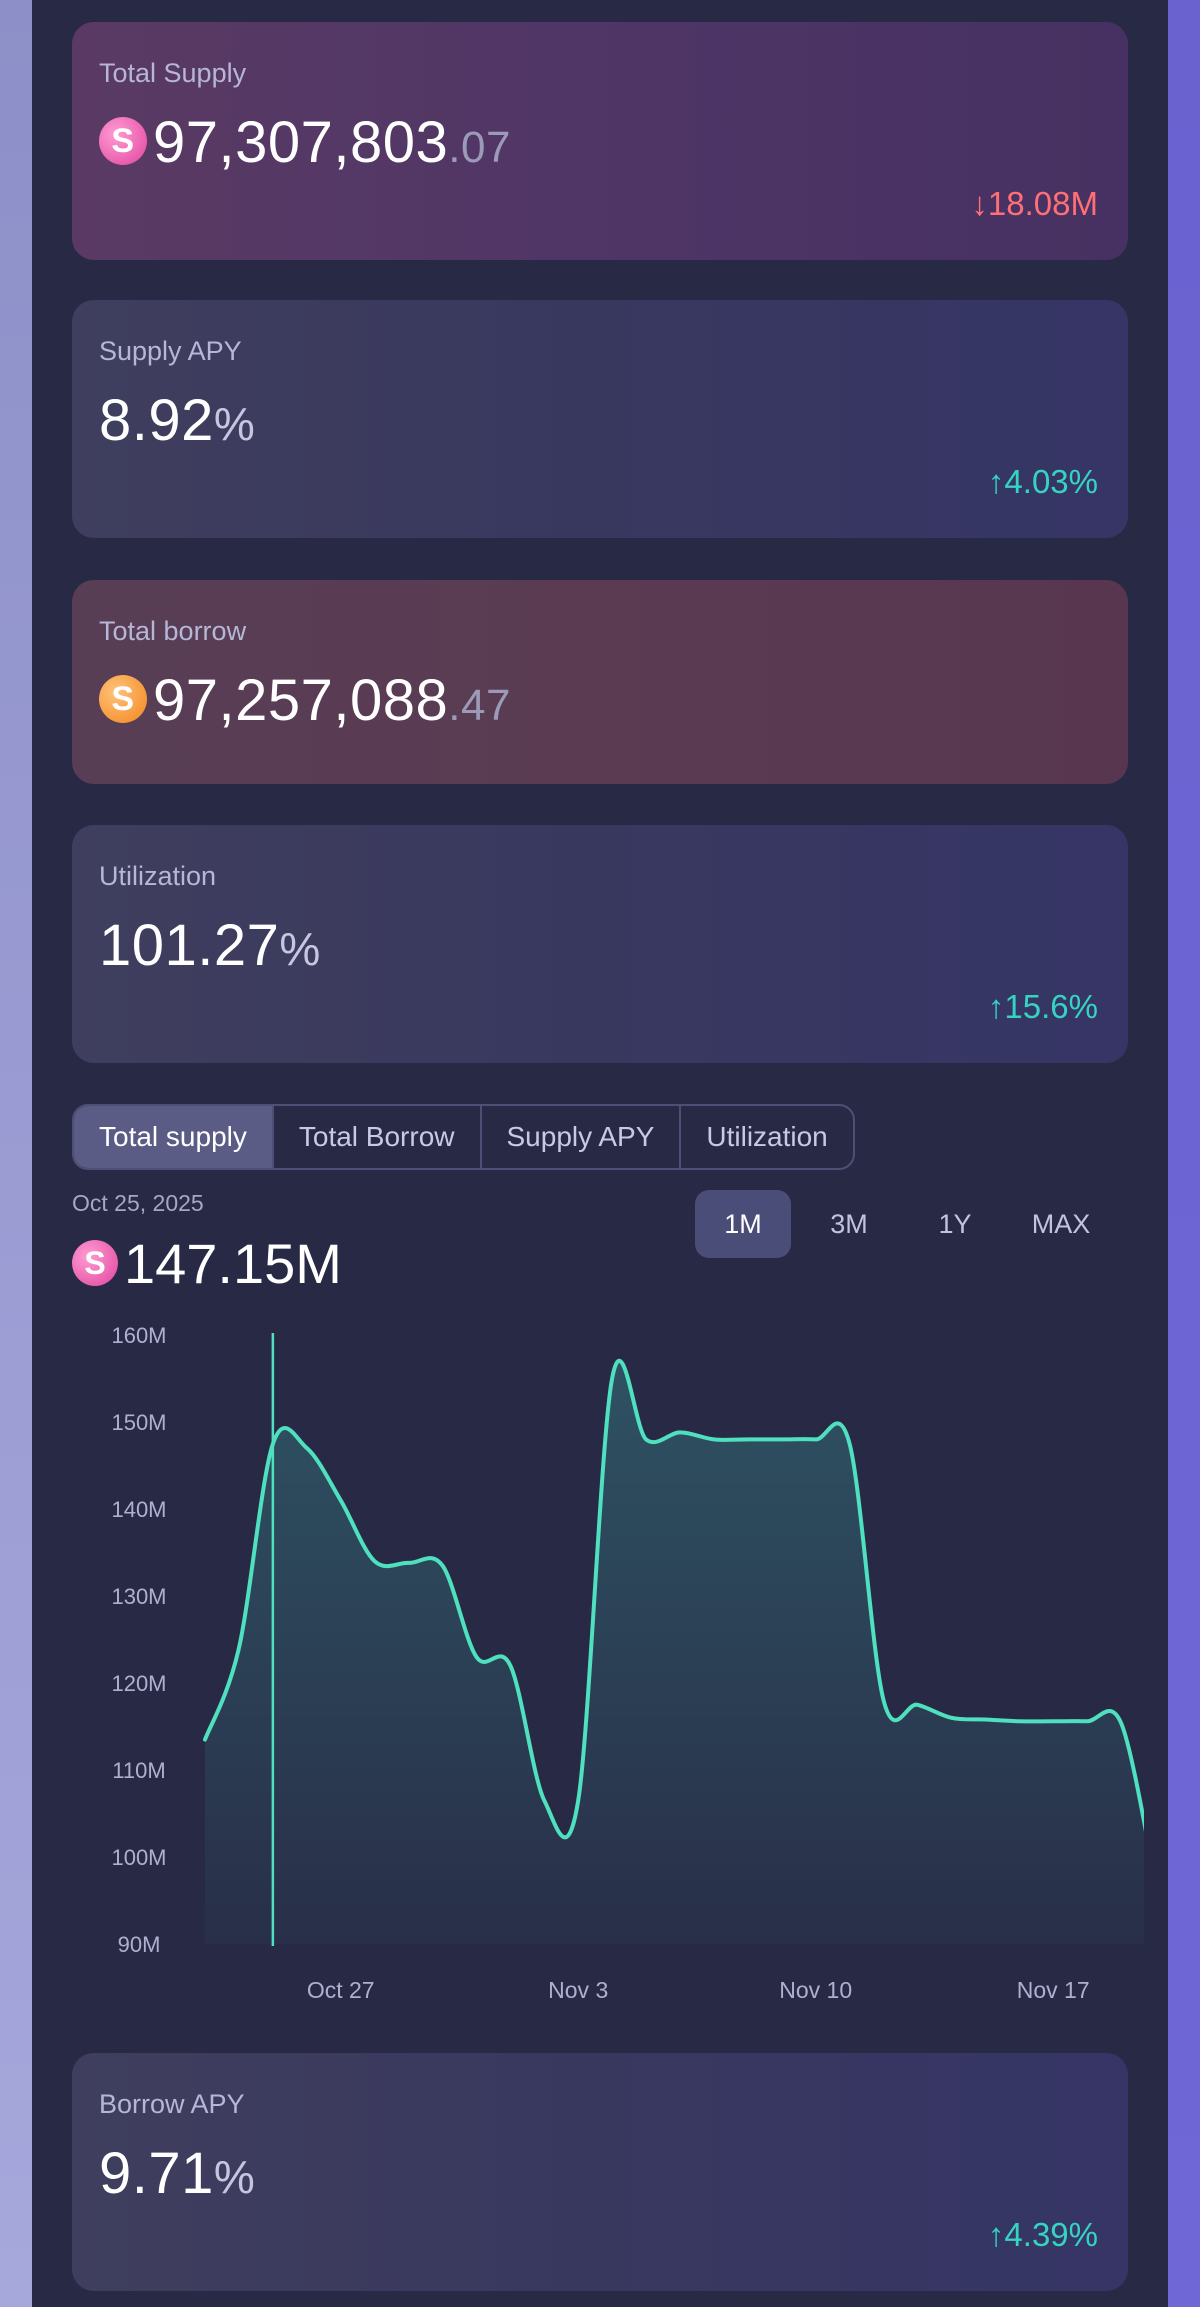 The image size is (1200, 2307). I want to click on total-supply-label: Total Supply, so click(173, 73).